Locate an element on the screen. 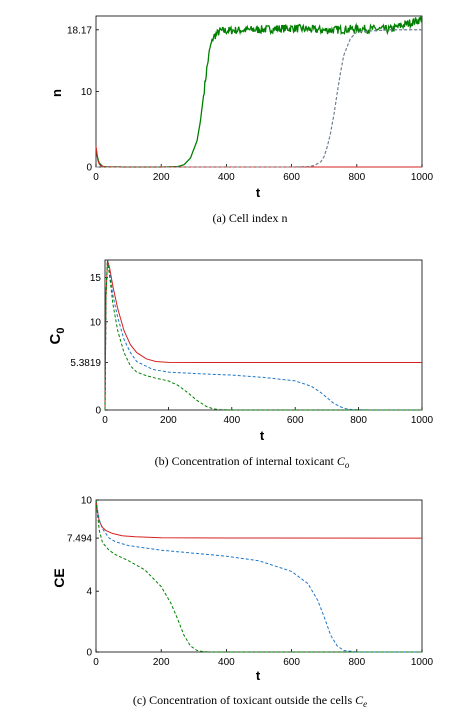 This screenshot has height=723, width=467. y-tick-label: 4 is located at coordinates (89, 592).